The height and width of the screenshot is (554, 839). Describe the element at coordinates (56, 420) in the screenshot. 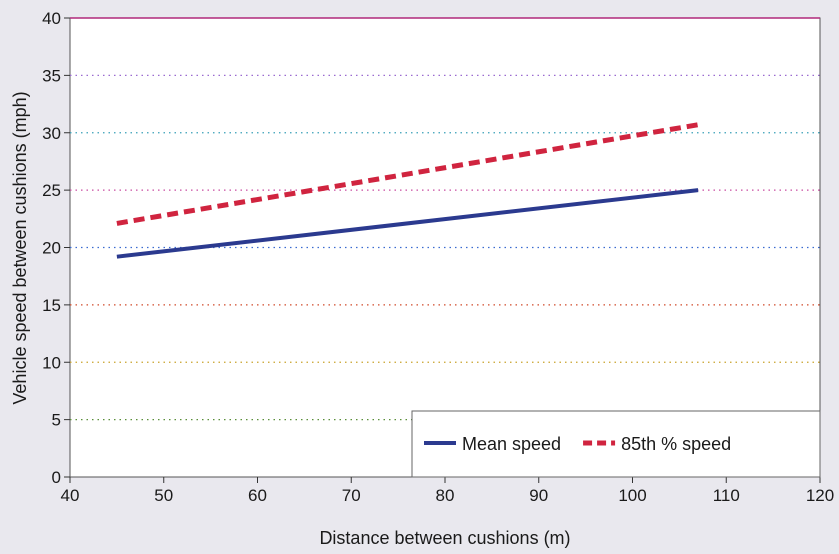

I see `y-tick-label: 5` at that location.